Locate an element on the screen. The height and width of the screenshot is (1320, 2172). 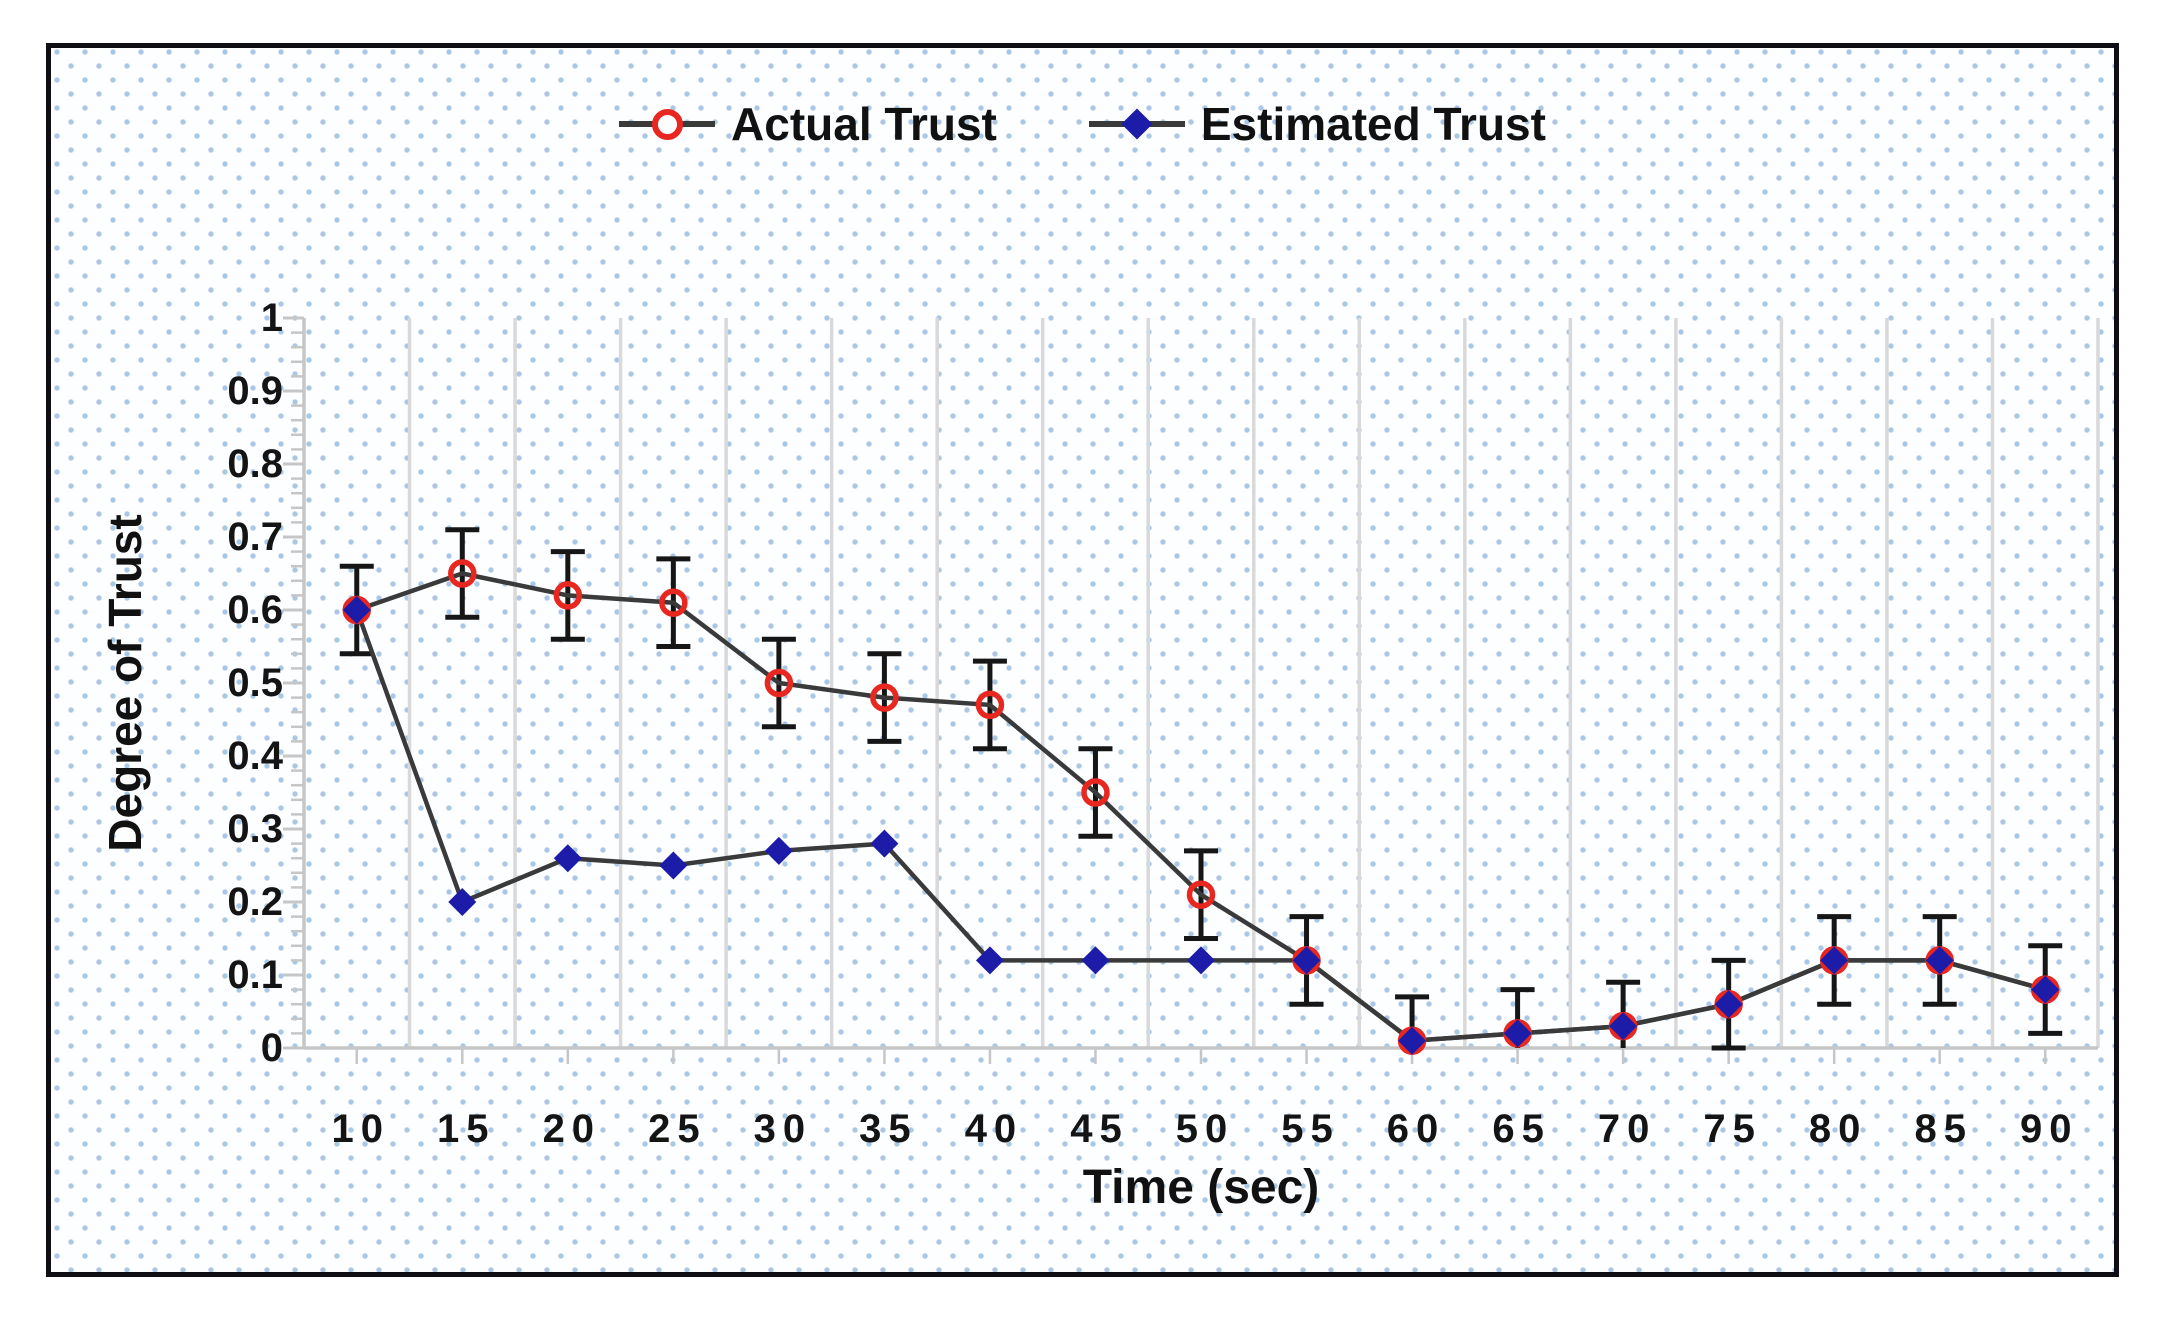
x-tick-label: 10 is located at coordinates (360, 1129).